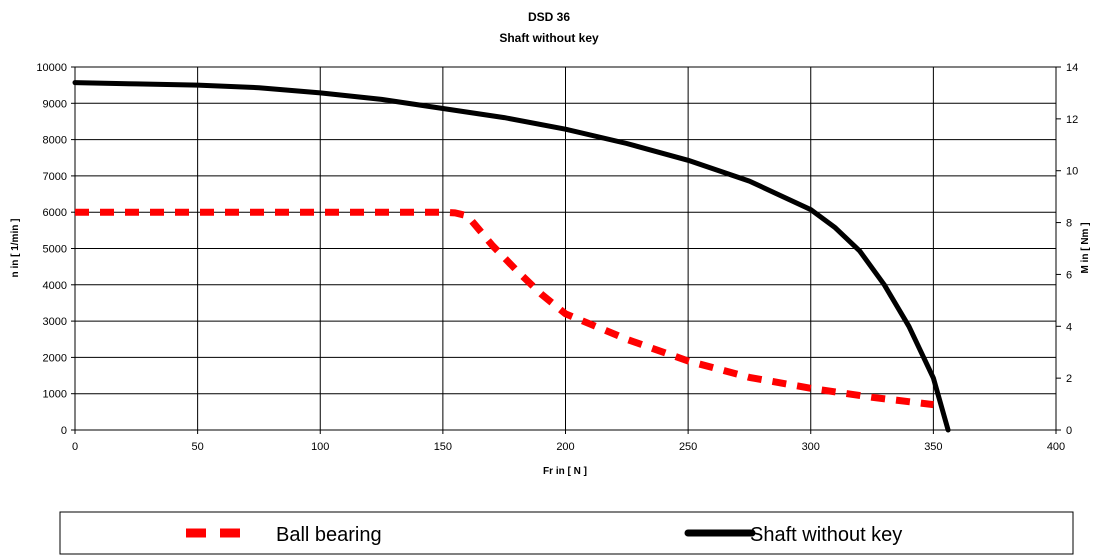  What do you see at coordinates (329, 535) in the screenshot?
I see `legend-label-ball-bearing: Ball bearing` at bounding box center [329, 535].